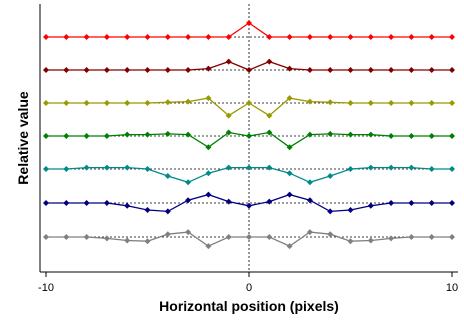 This screenshot has width=464, height=326. Describe the element at coordinates (249, 288) in the screenshot. I see `x-tick-label: 0` at that location.